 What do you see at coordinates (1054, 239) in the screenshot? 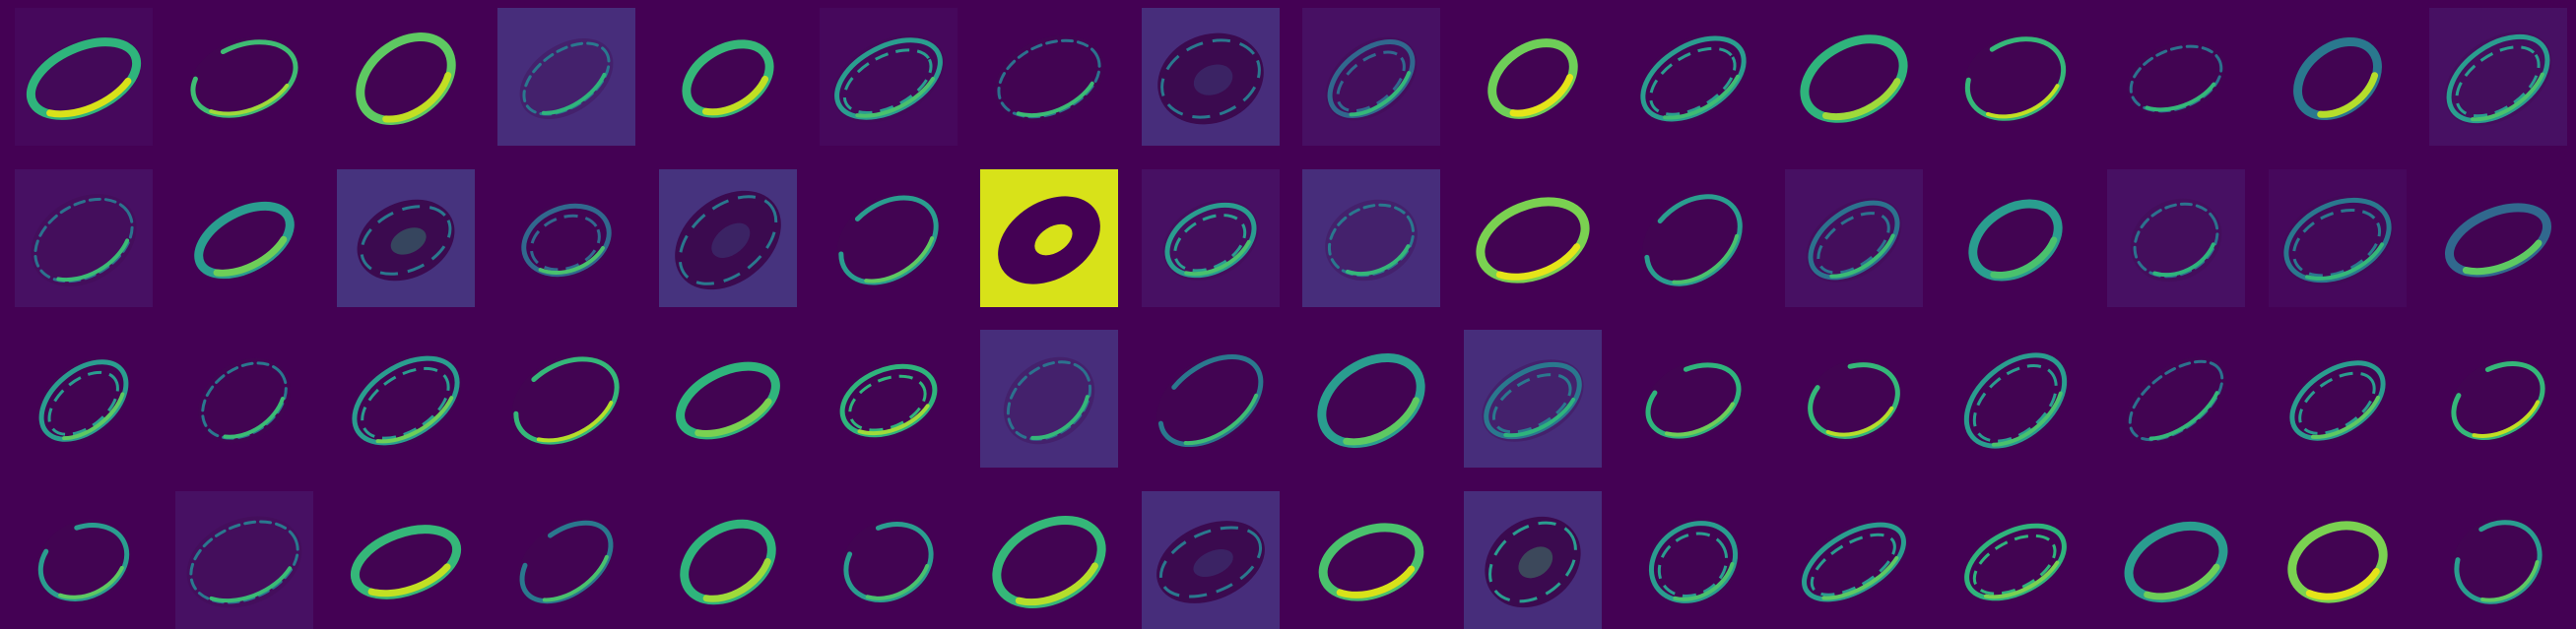
I see `digit-hole` at bounding box center [1054, 239].